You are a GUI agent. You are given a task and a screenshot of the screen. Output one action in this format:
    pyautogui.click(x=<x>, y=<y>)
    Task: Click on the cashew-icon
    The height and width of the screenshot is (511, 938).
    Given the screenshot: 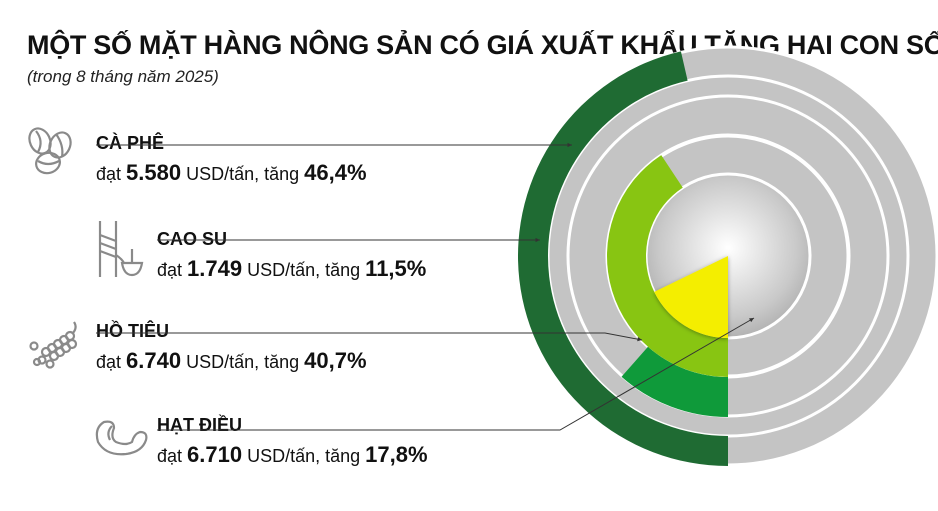 What is the action you would take?
    pyautogui.click(x=121, y=438)
    